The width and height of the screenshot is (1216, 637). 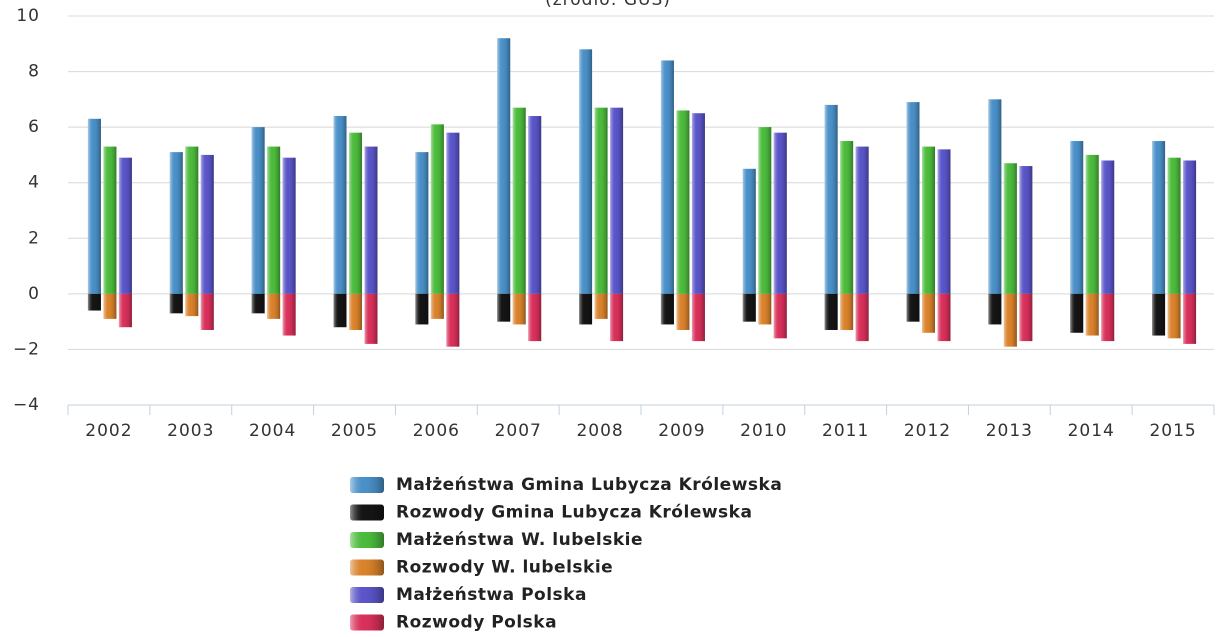 I want to click on legend-label: Rozwody Polska, so click(x=476, y=623).